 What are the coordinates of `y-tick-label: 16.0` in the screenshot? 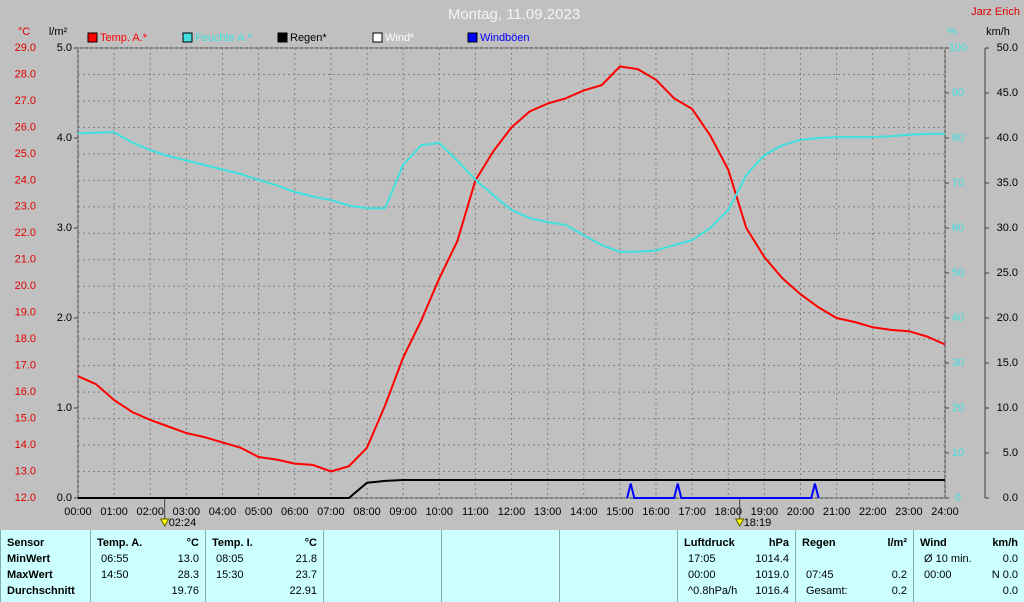 It's located at (25, 392).